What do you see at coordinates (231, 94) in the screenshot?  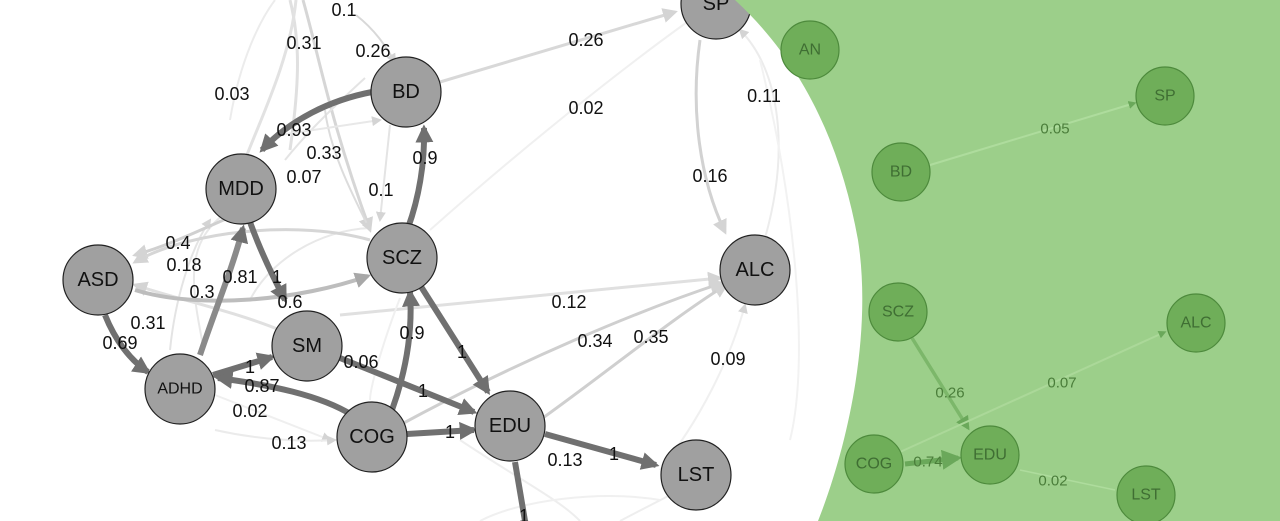 I see `edge-label: 0.03` at bounding box center [231, 94].